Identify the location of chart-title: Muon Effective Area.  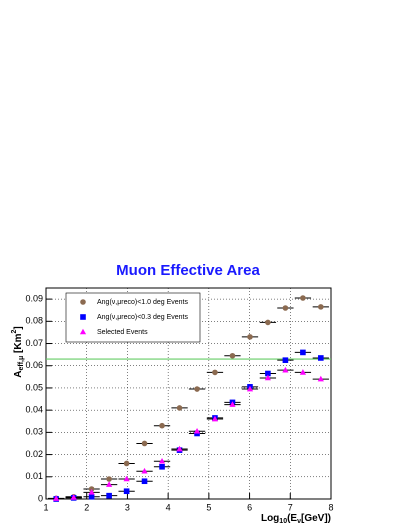
(188, 270).